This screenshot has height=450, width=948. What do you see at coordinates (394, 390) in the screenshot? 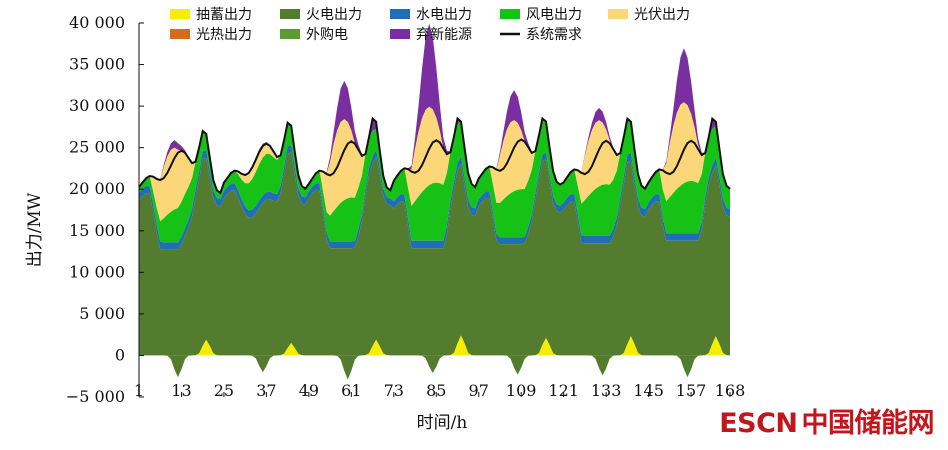
I see `x-tick-label: 73` at bounding box center [394, 390].